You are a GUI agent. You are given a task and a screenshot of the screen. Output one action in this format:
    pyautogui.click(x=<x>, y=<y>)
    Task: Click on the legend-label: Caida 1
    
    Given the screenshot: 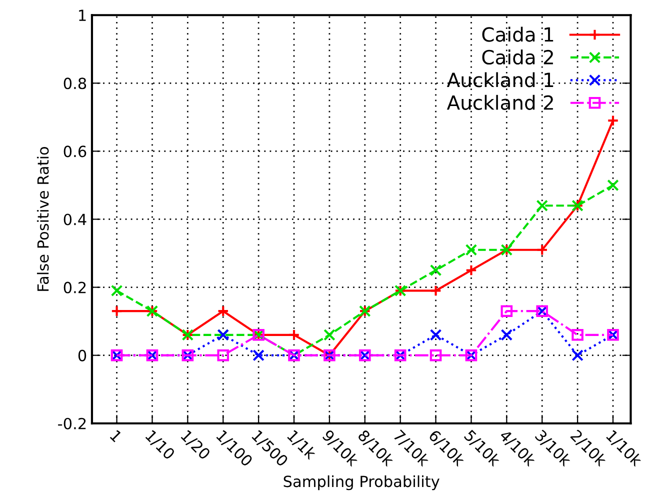 What is the action you would take?
    pyautogui.click(x=518, y=34)
    